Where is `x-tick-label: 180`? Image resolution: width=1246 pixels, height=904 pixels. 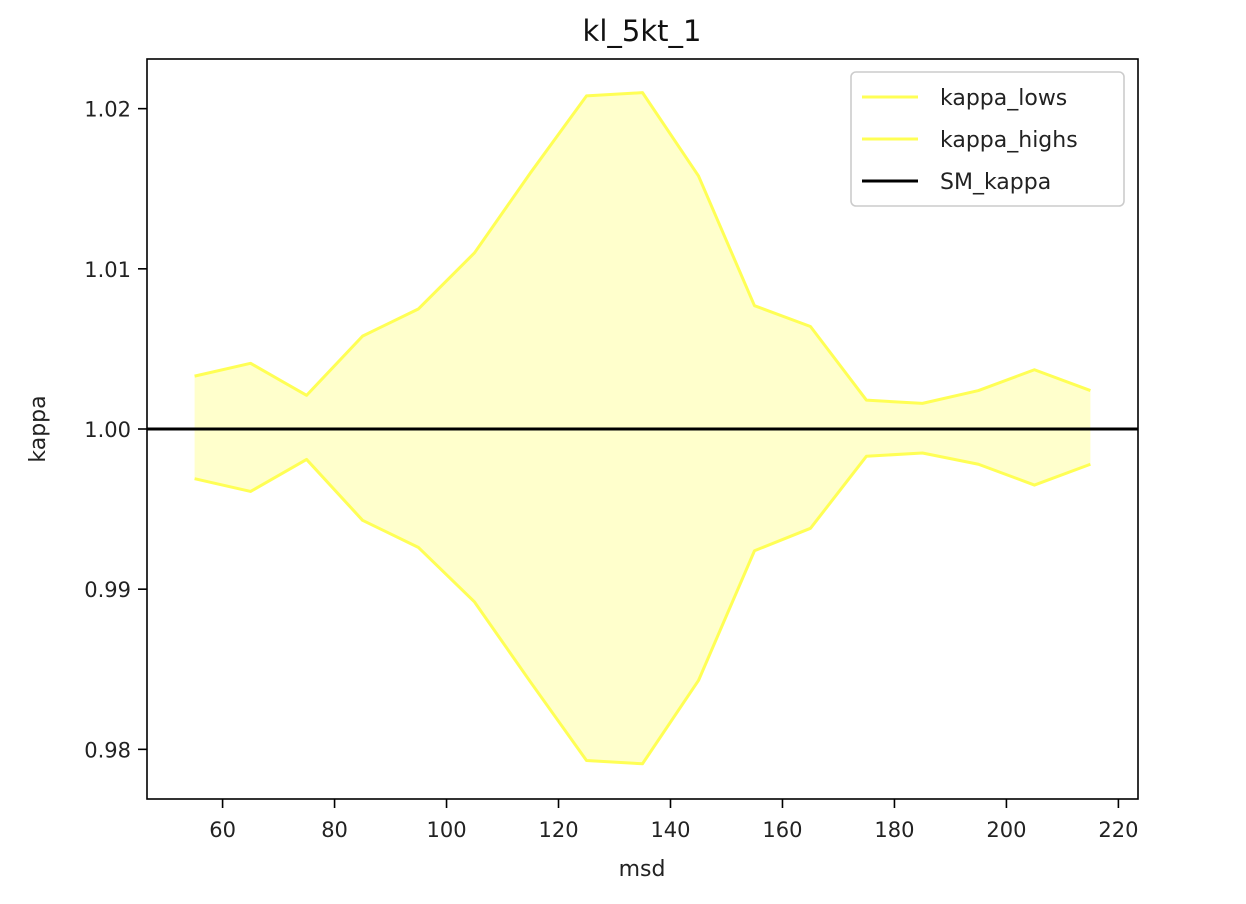
x-tick-label: 180 is located at coordinates (894, 830).